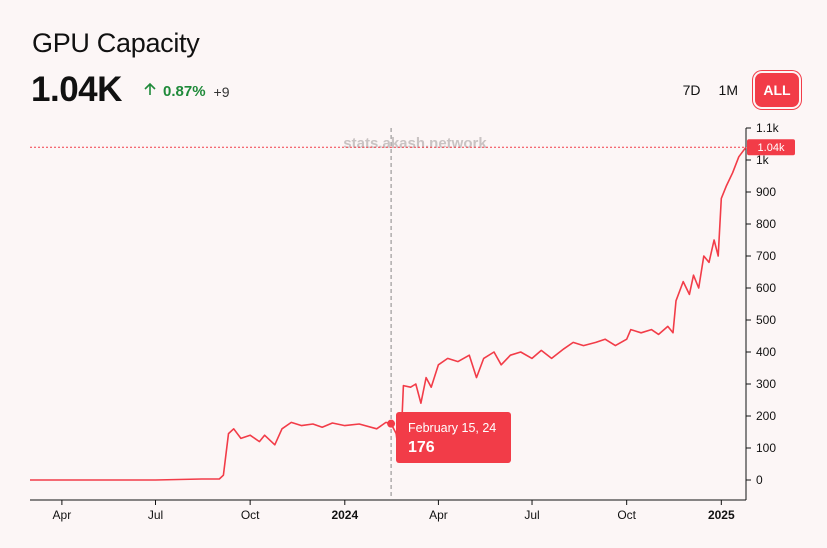 The width and height of the screenshot is (827, 548). What do you see at coordinates (728, 90) in the screenshot?
I see `range-1m-button: 1M` at bounding box center [728, 90].